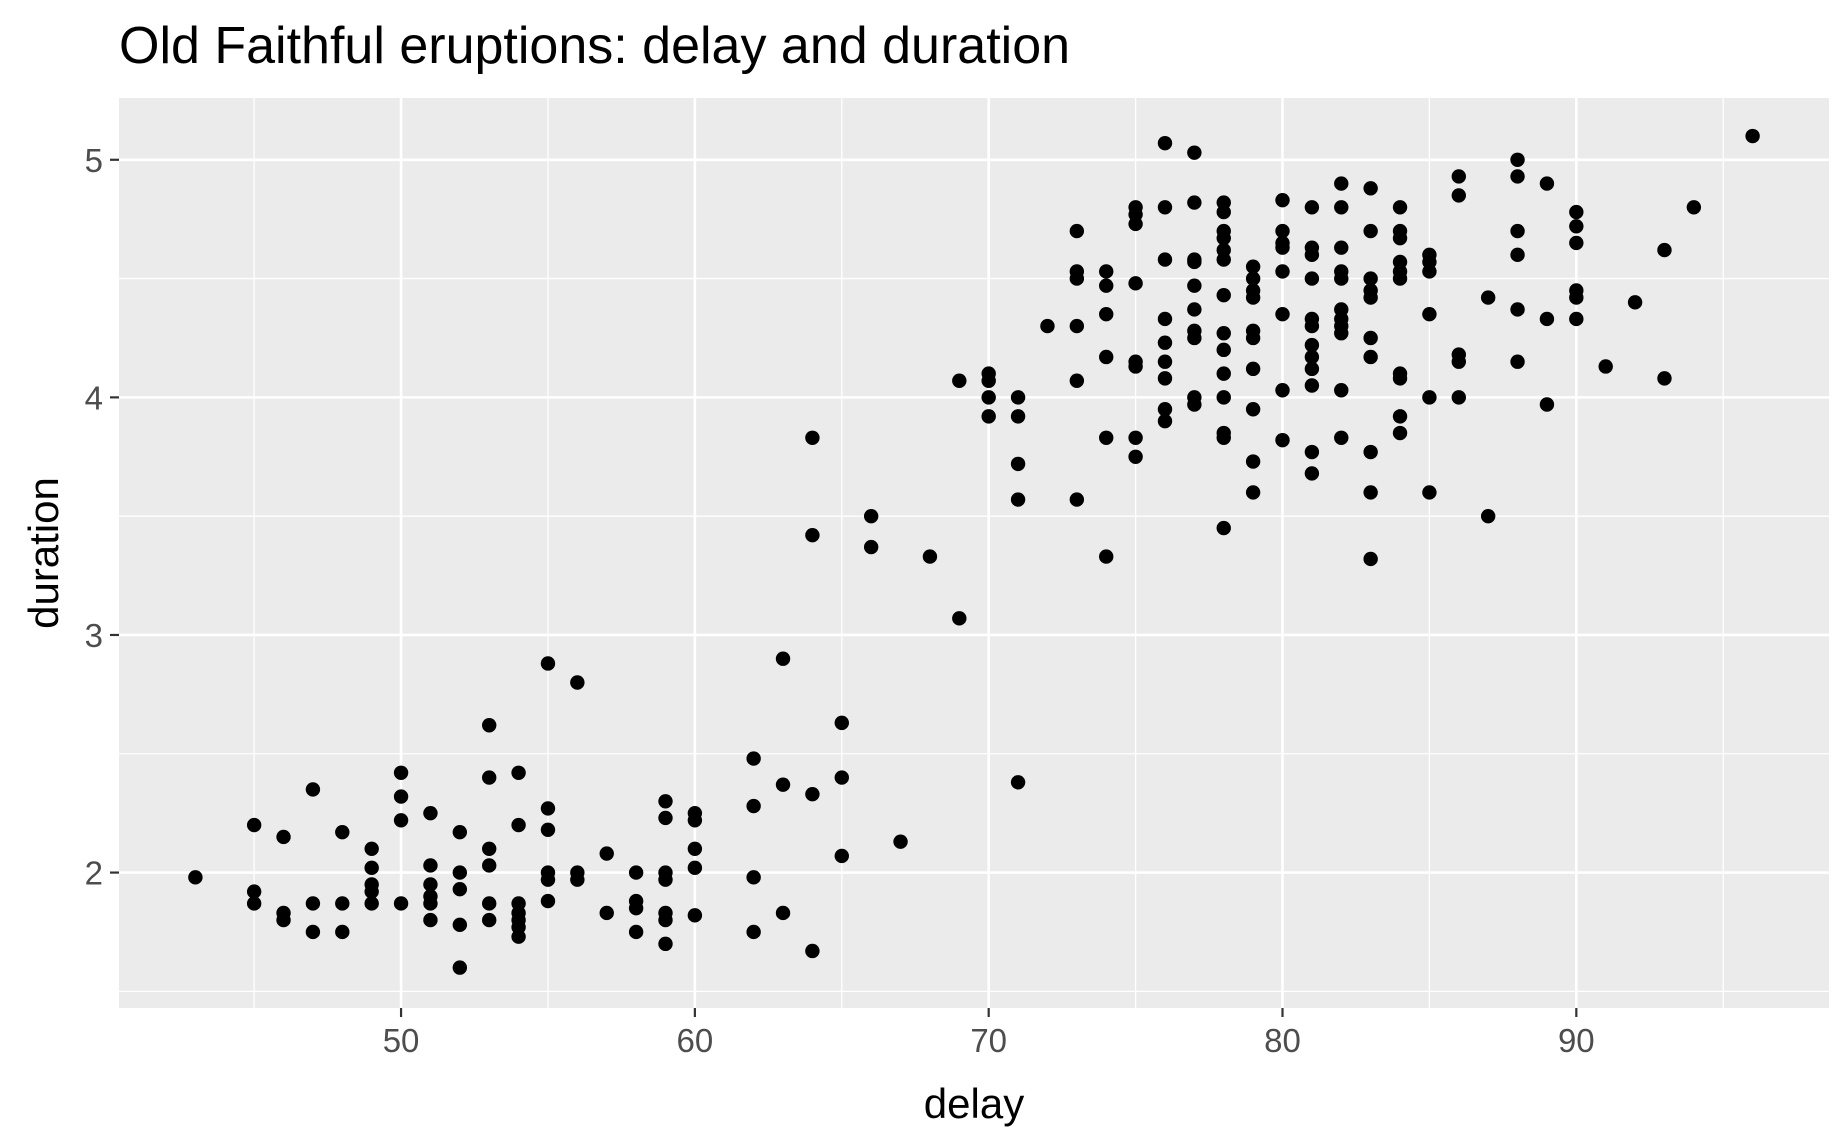 This screenshot has width=1846, height=1141. Describe the element at coordinates (695, 1040) in the screenshot. I see `x-tick-label: 60` at that location.